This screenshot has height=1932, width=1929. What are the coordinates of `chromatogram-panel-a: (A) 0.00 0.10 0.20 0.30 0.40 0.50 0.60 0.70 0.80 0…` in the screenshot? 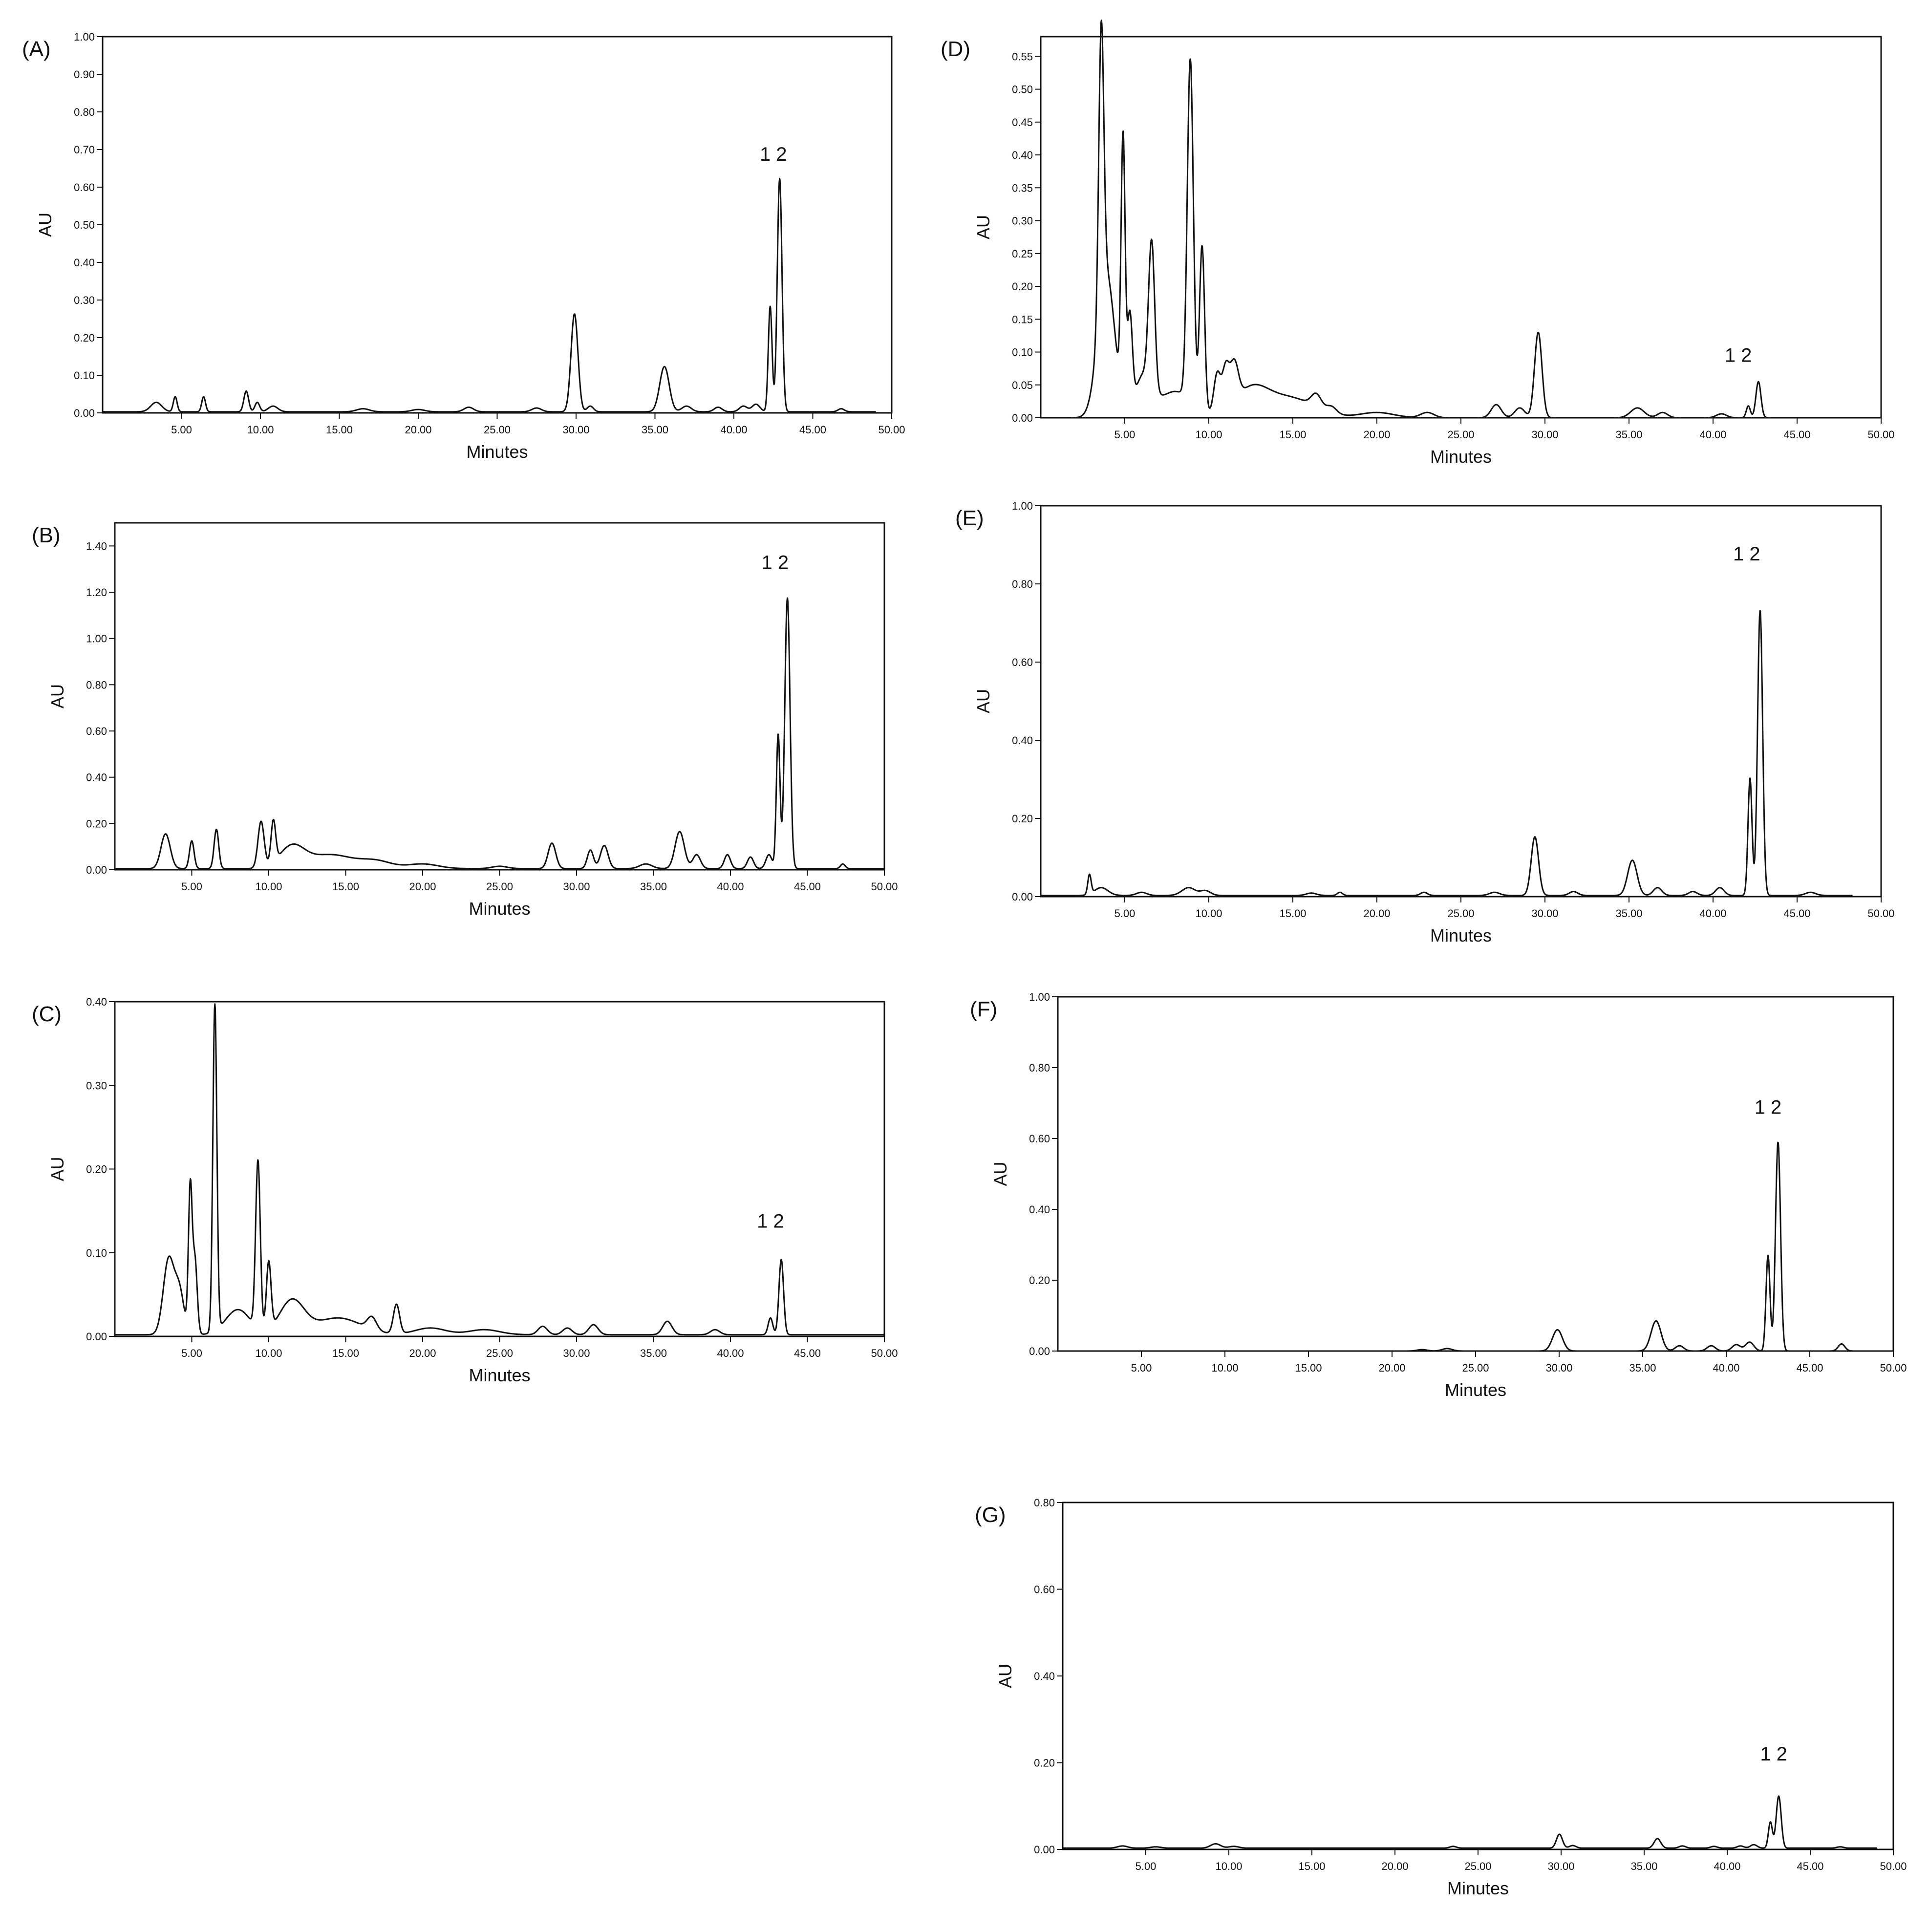 It's located at (464, 247).